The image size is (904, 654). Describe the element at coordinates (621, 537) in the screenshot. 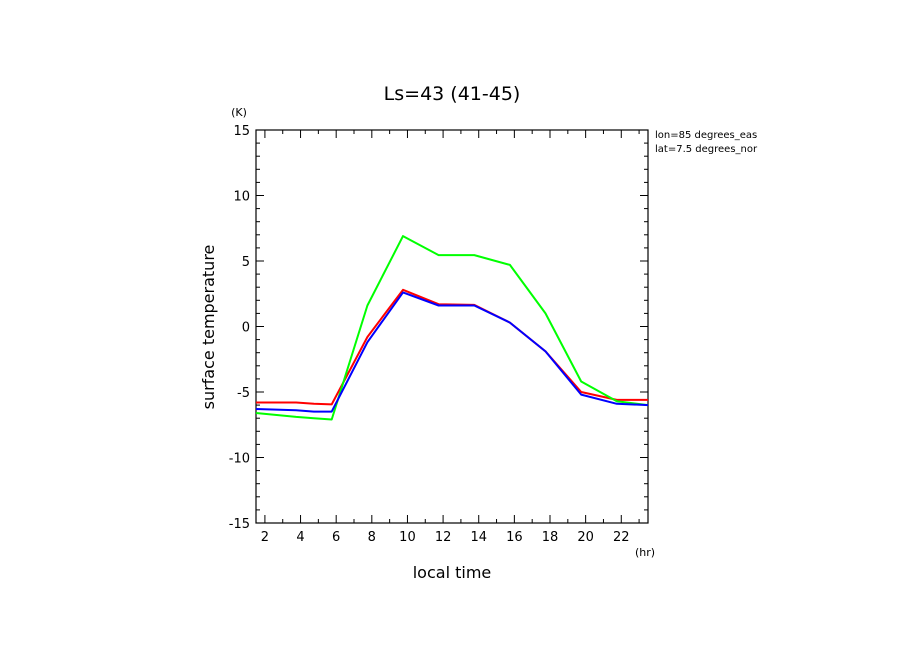

I see `x-tick-label: 22` at that location.